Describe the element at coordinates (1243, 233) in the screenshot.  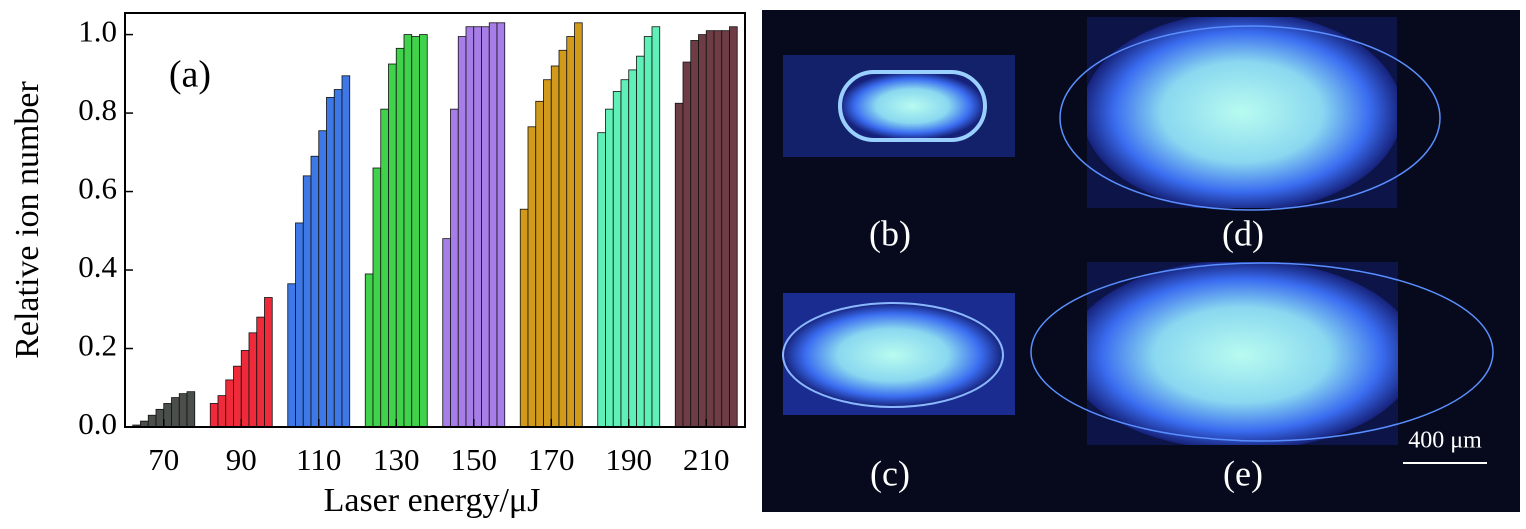
I see `panel-label: (d)` at that location.